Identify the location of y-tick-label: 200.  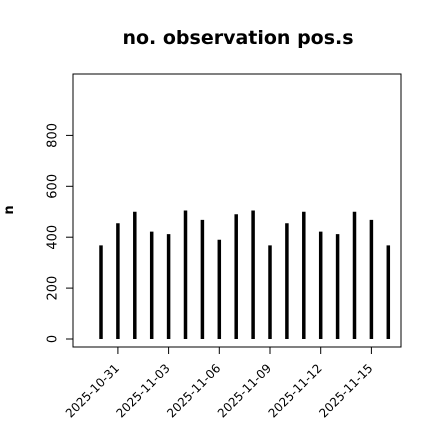
(53, 288).